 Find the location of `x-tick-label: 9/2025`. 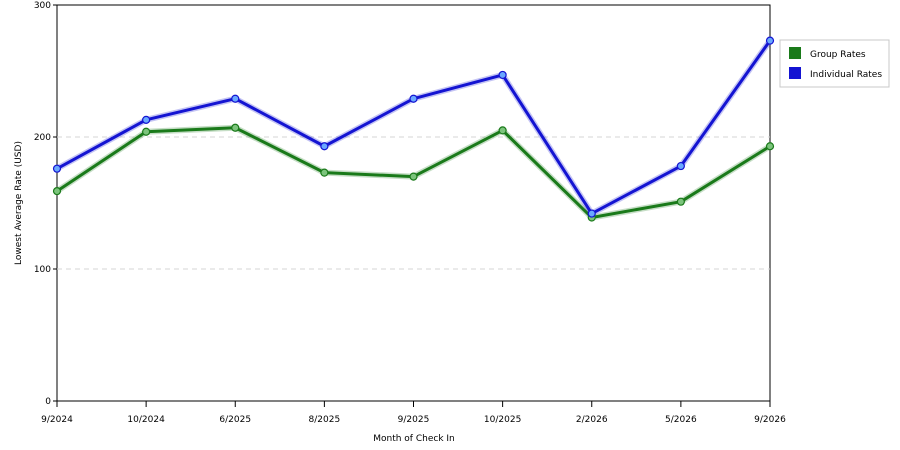

x-tick-label: 9/2025 is located at coordinates (414, 420).